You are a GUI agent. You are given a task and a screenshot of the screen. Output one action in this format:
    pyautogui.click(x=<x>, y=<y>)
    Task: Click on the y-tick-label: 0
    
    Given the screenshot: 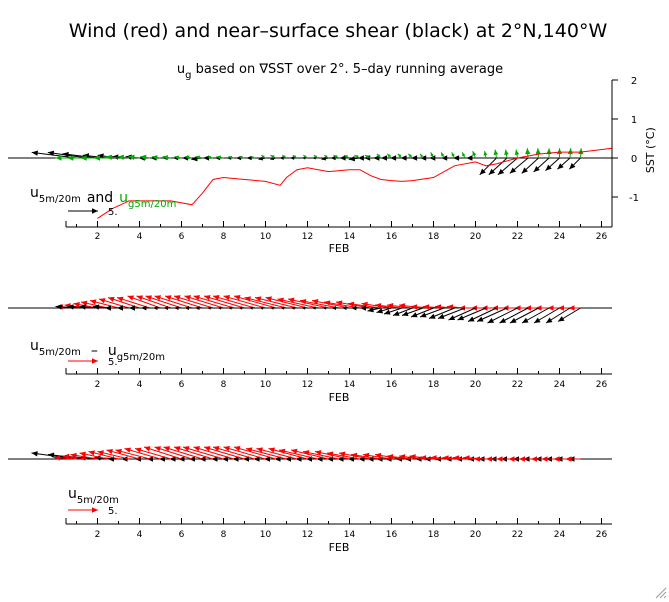 What is the action you would take?
    pyautogui.click(x=634, y=159)
    